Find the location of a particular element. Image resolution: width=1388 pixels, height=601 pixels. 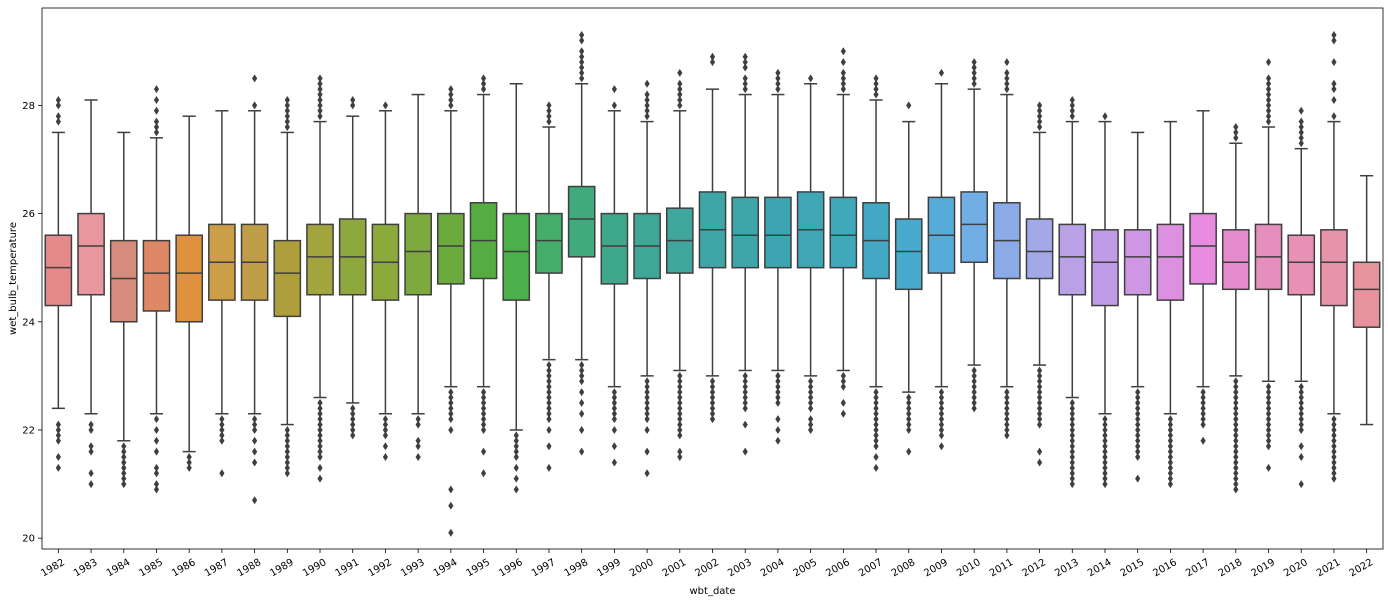

x-tick-label: 1984 is located at coordinates (119, 568).